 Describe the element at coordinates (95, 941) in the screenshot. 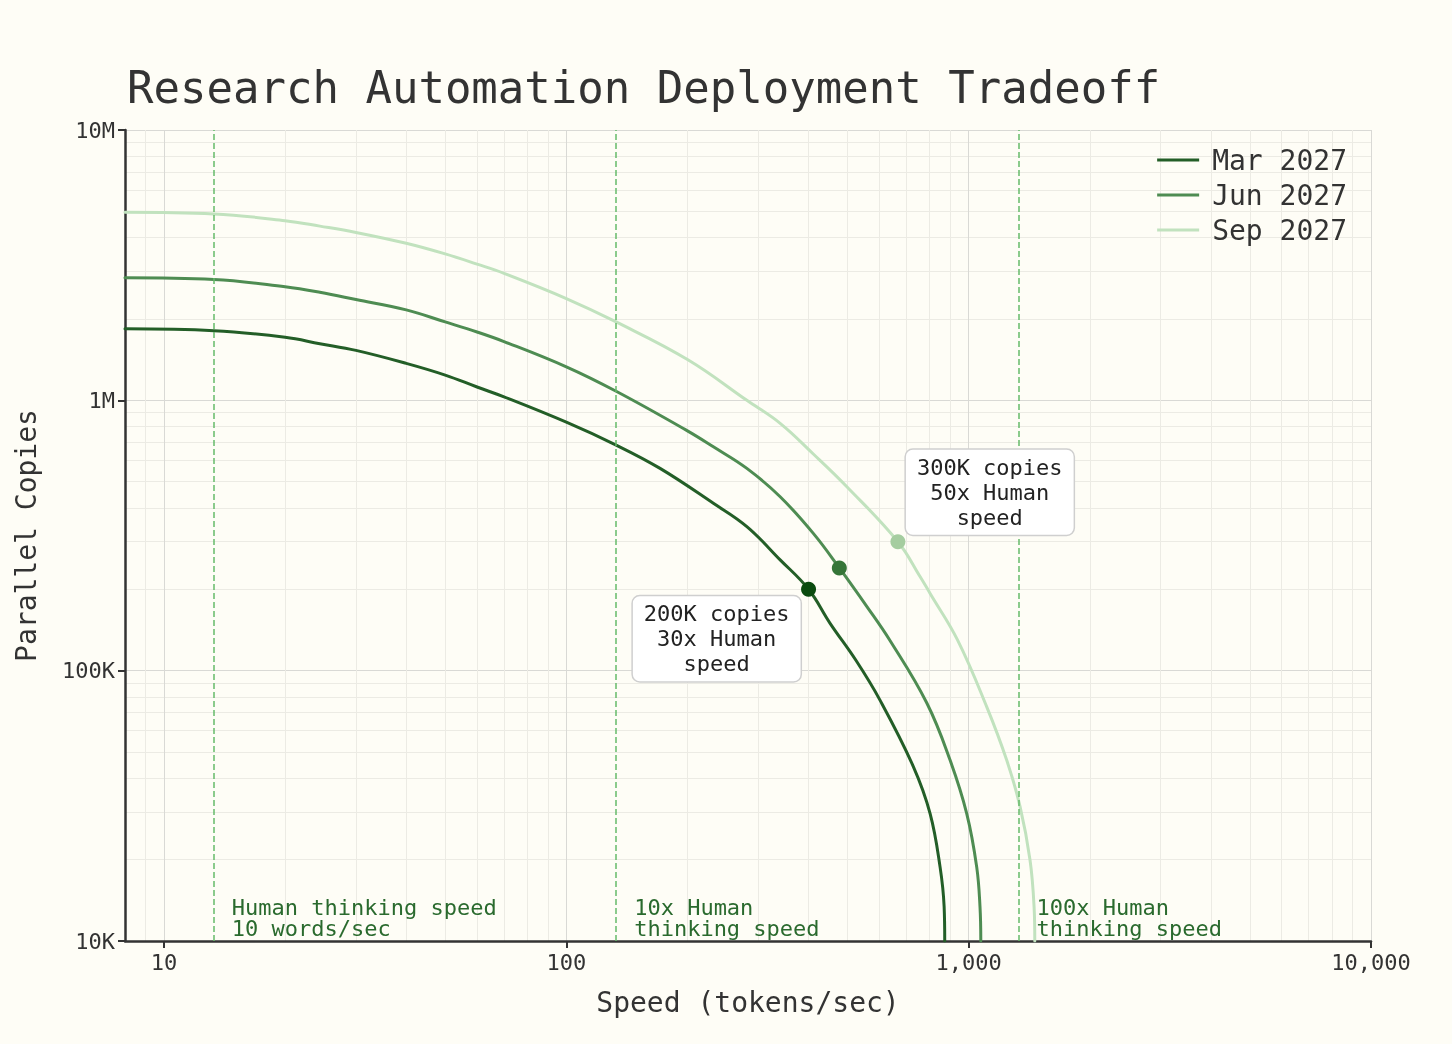

I see `y-tick-label: 10K` at that location.